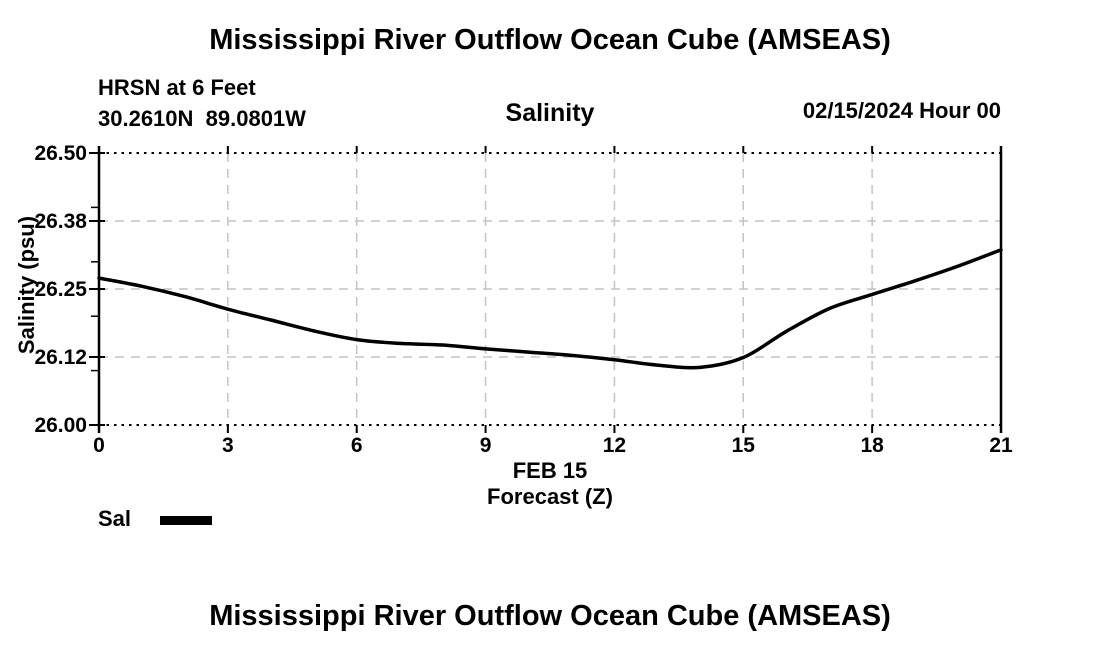 This screenshot has height=650, width=1100. Describe the element at coordinates (60, 425) in the screenshot. I see `y-tick-label: 26.00` at that location.